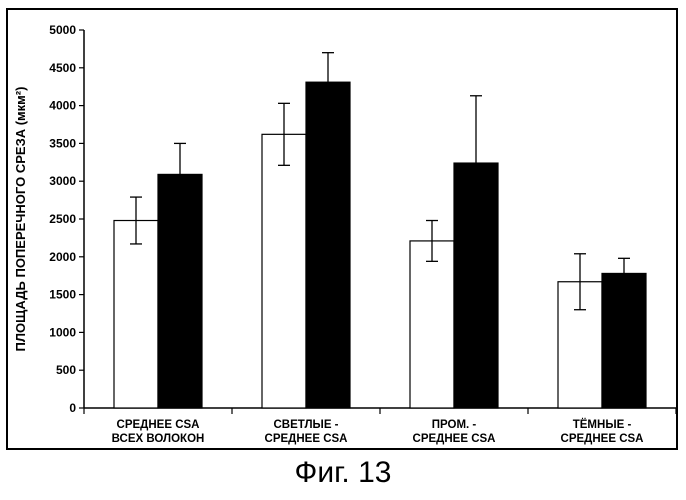  Describe the element at coordinates (62, 257) in the screenshot. I see `y-tick-label: 2000` at that location.